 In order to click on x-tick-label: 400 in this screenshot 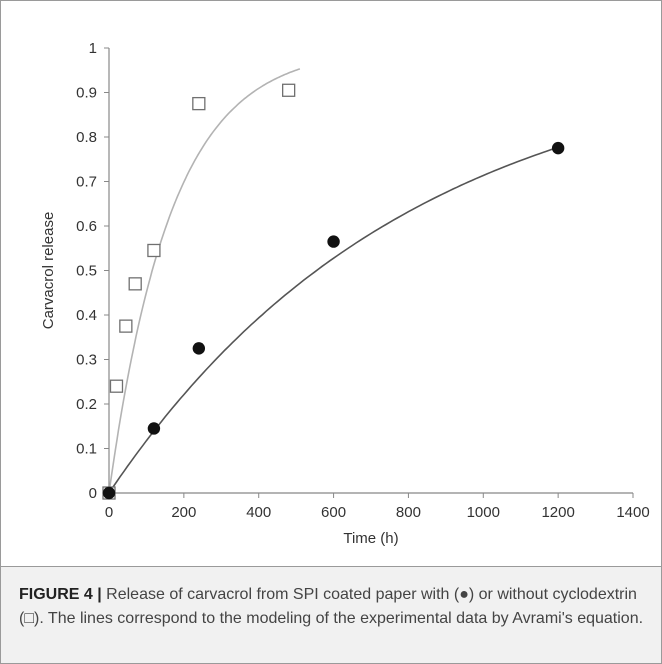, I will do `click(258, 512)`.